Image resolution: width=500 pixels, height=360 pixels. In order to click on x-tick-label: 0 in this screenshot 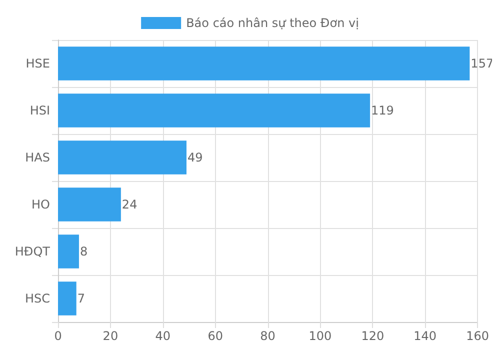, I will do `click(58, 336)`.